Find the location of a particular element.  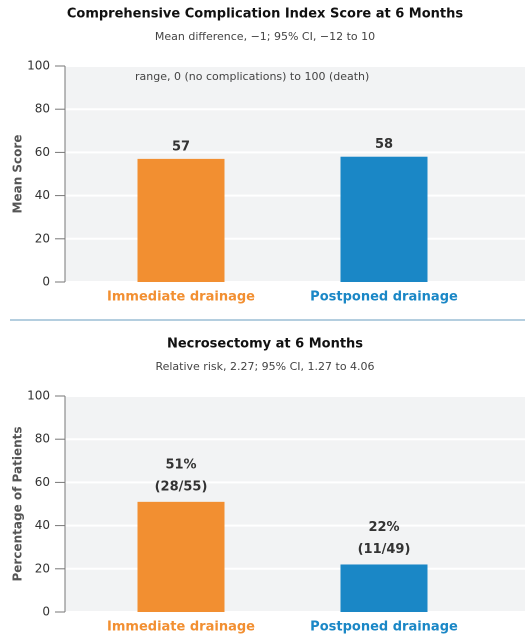

value-label: 51% is located at coordinates (180, 464).